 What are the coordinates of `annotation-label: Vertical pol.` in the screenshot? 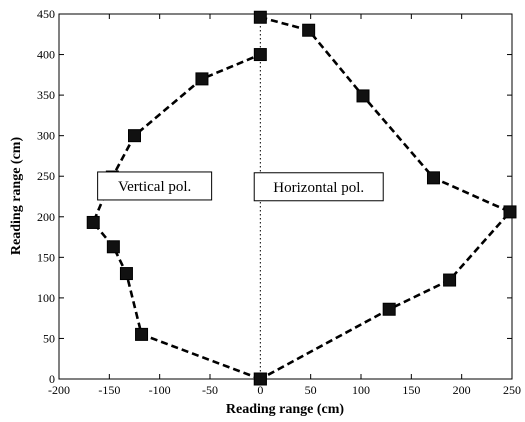 It's located at (154, 187).